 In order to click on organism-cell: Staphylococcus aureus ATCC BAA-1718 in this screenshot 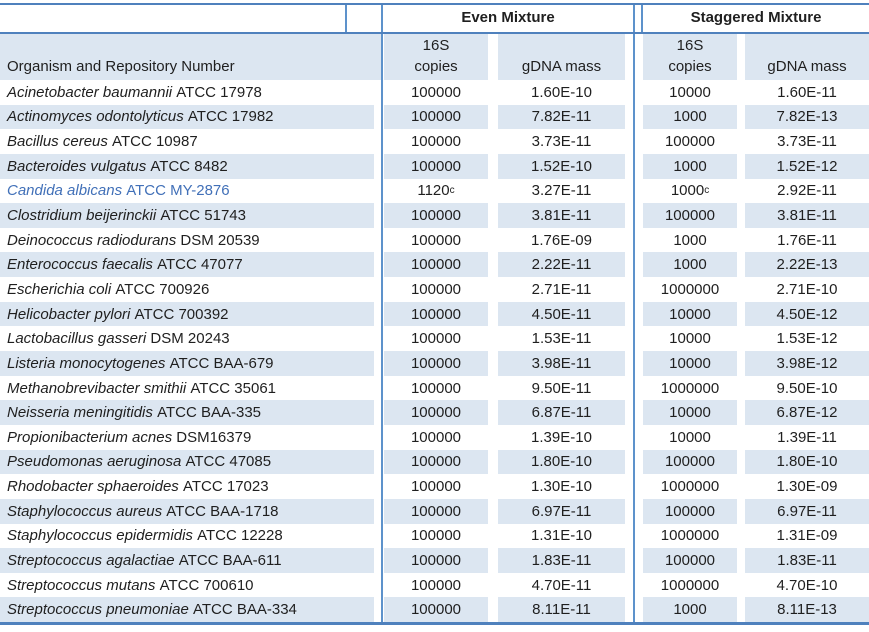, I will do `click(187, 511)`.